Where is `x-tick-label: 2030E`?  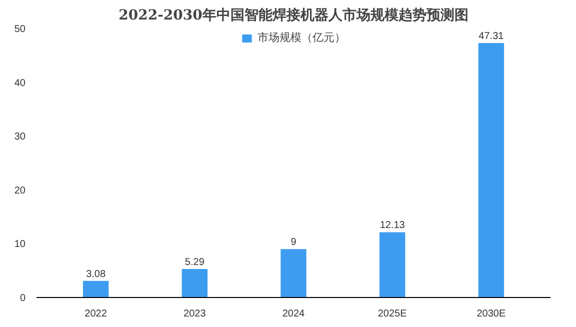 x-tick-label: 2030E is located at coordinates (491, 314).